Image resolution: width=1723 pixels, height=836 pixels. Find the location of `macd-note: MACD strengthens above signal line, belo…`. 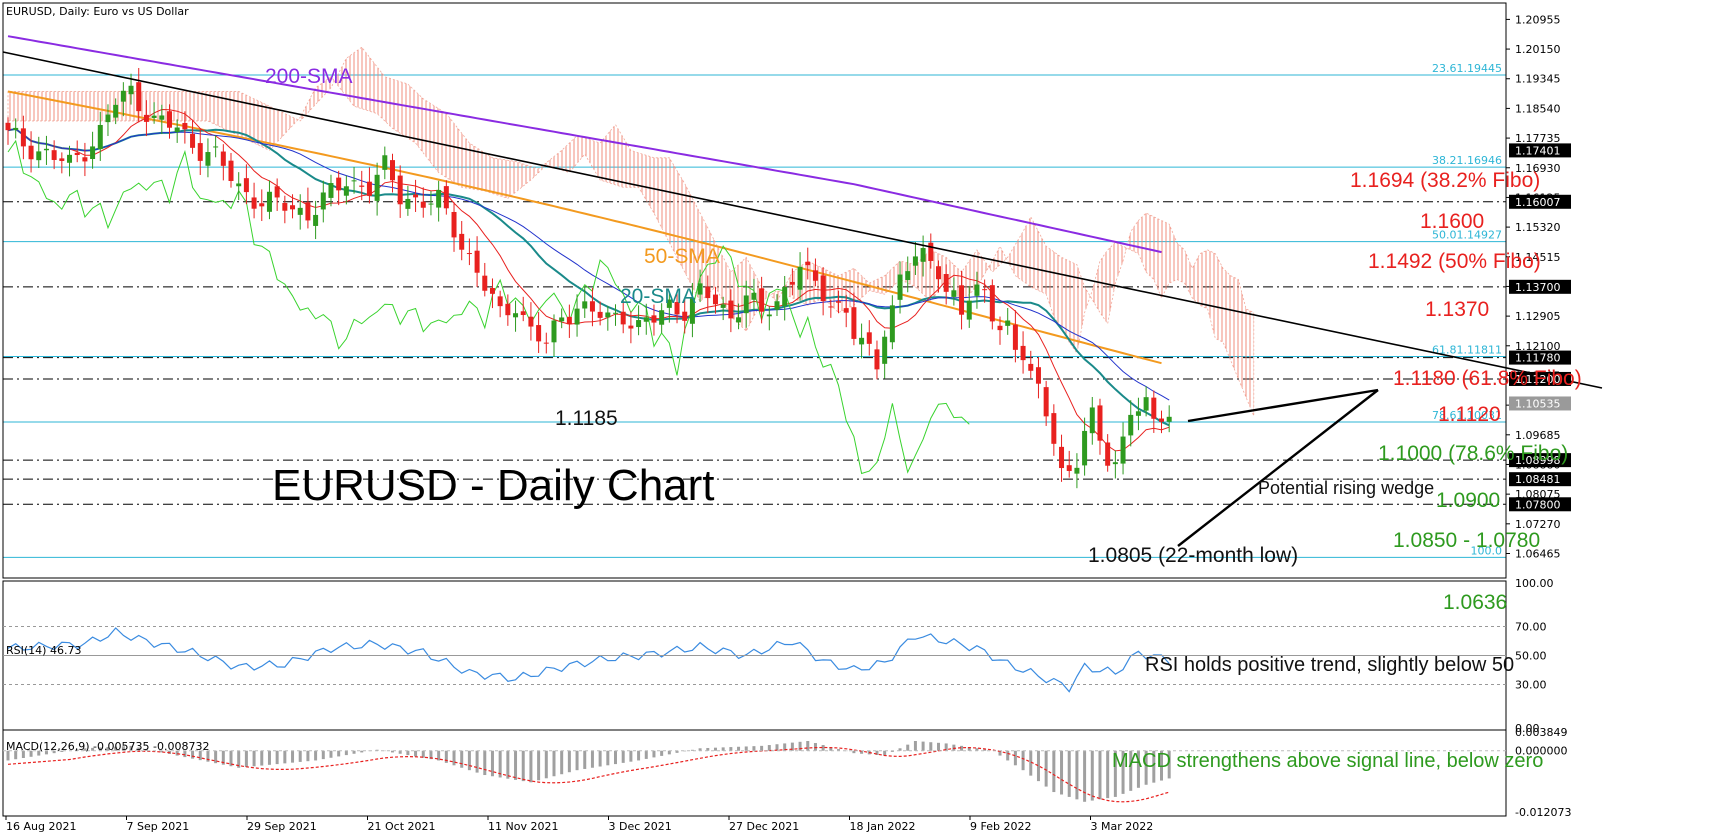

macd-note: MACD strengthens above signal line, belo… is located at coordinates (1327, 761).